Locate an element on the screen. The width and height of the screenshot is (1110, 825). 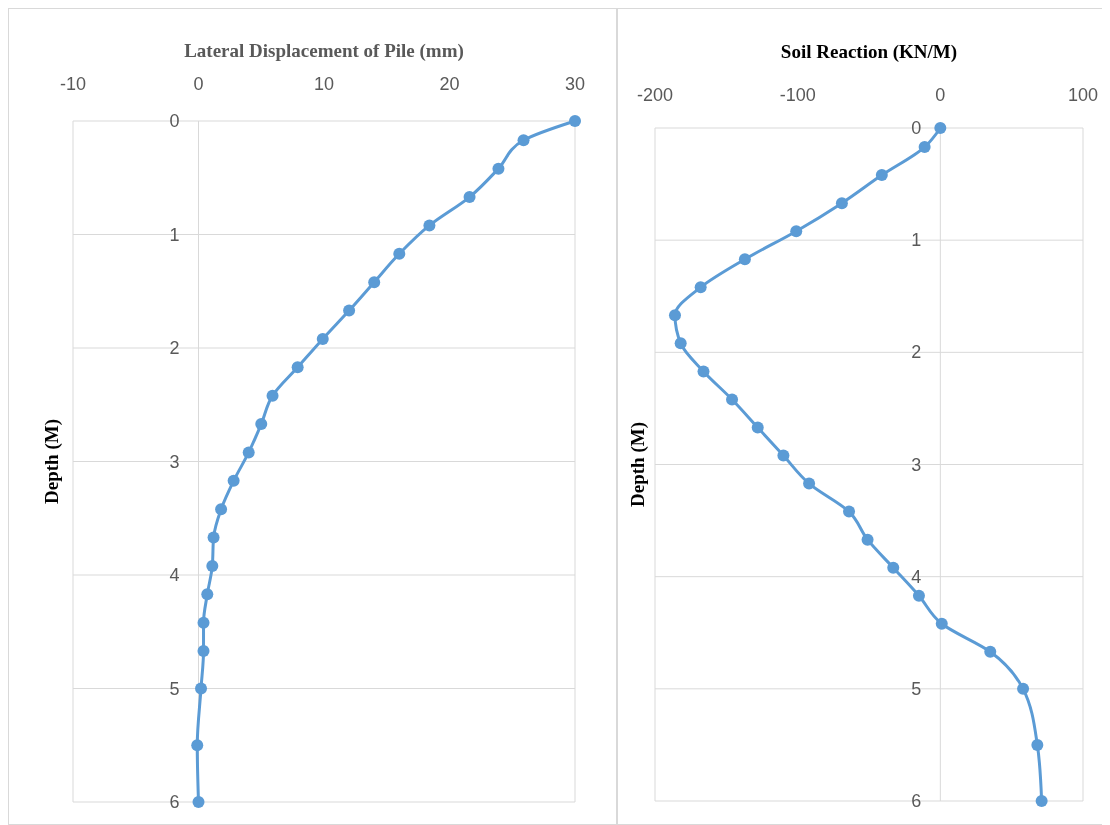
x-tick-label: -200 is located at coordinates (655, 95).